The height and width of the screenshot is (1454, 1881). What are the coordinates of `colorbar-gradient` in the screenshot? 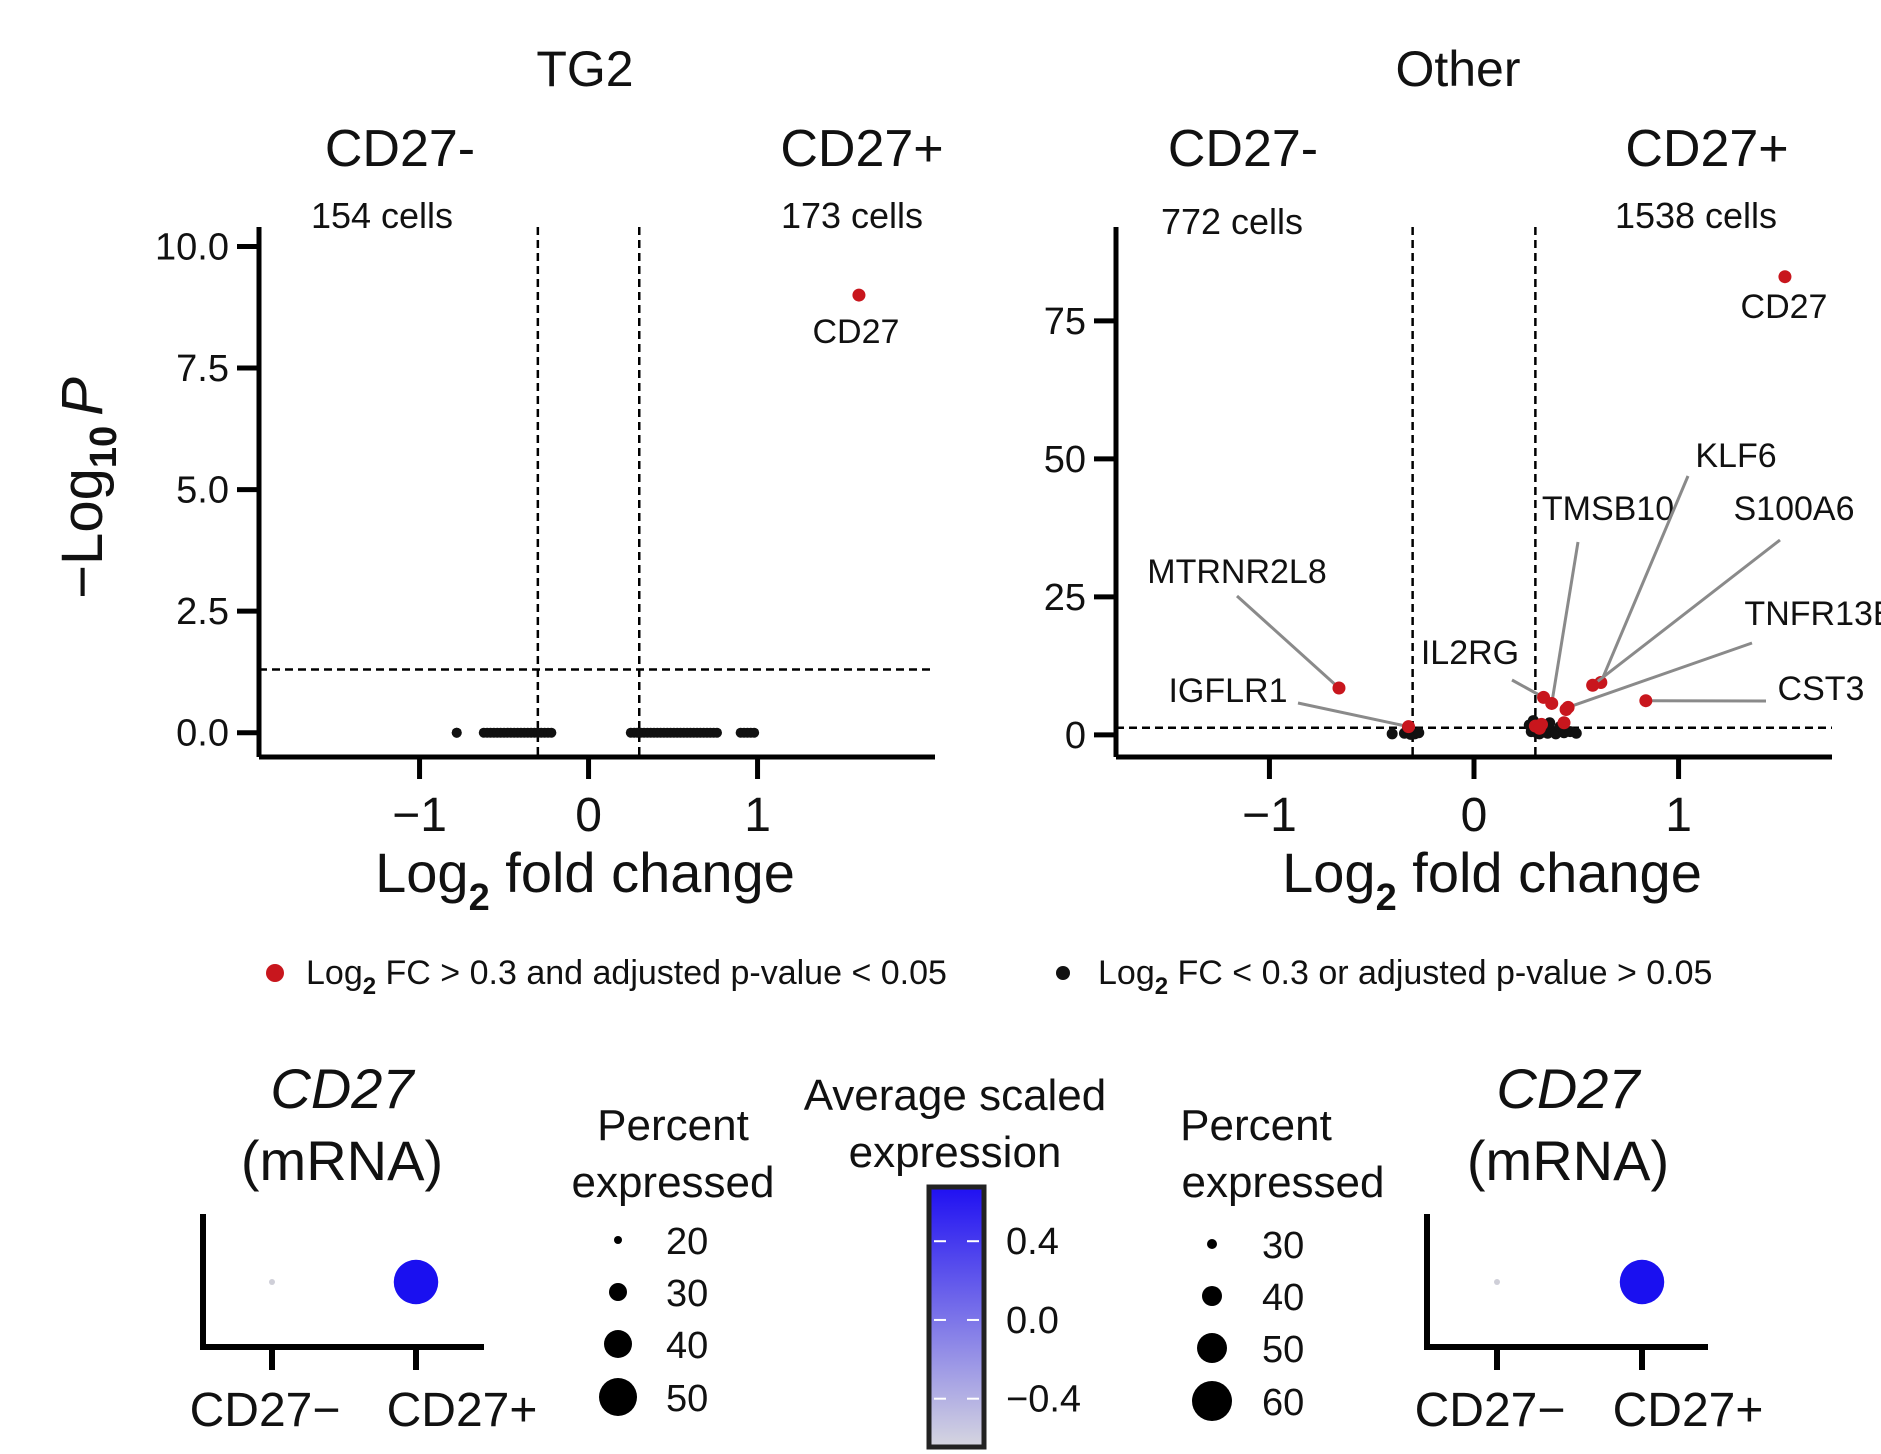 It's located at (956, 1317).